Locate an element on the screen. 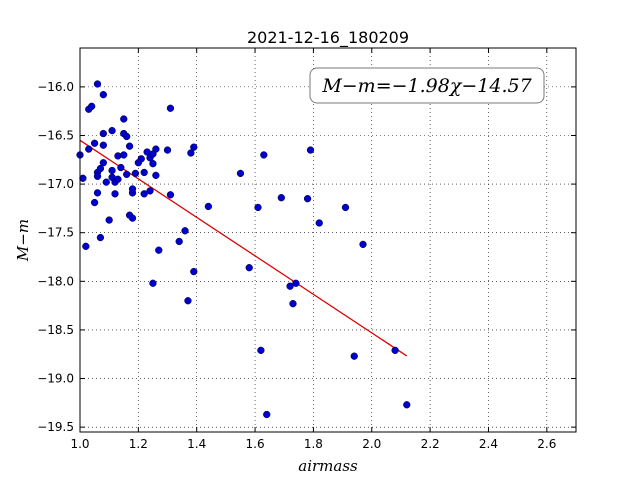 Image resolution: width=640 pixels, height=480 pixels. chart-title: 2021-12-16_180209 is located at coordinates (328, 38).